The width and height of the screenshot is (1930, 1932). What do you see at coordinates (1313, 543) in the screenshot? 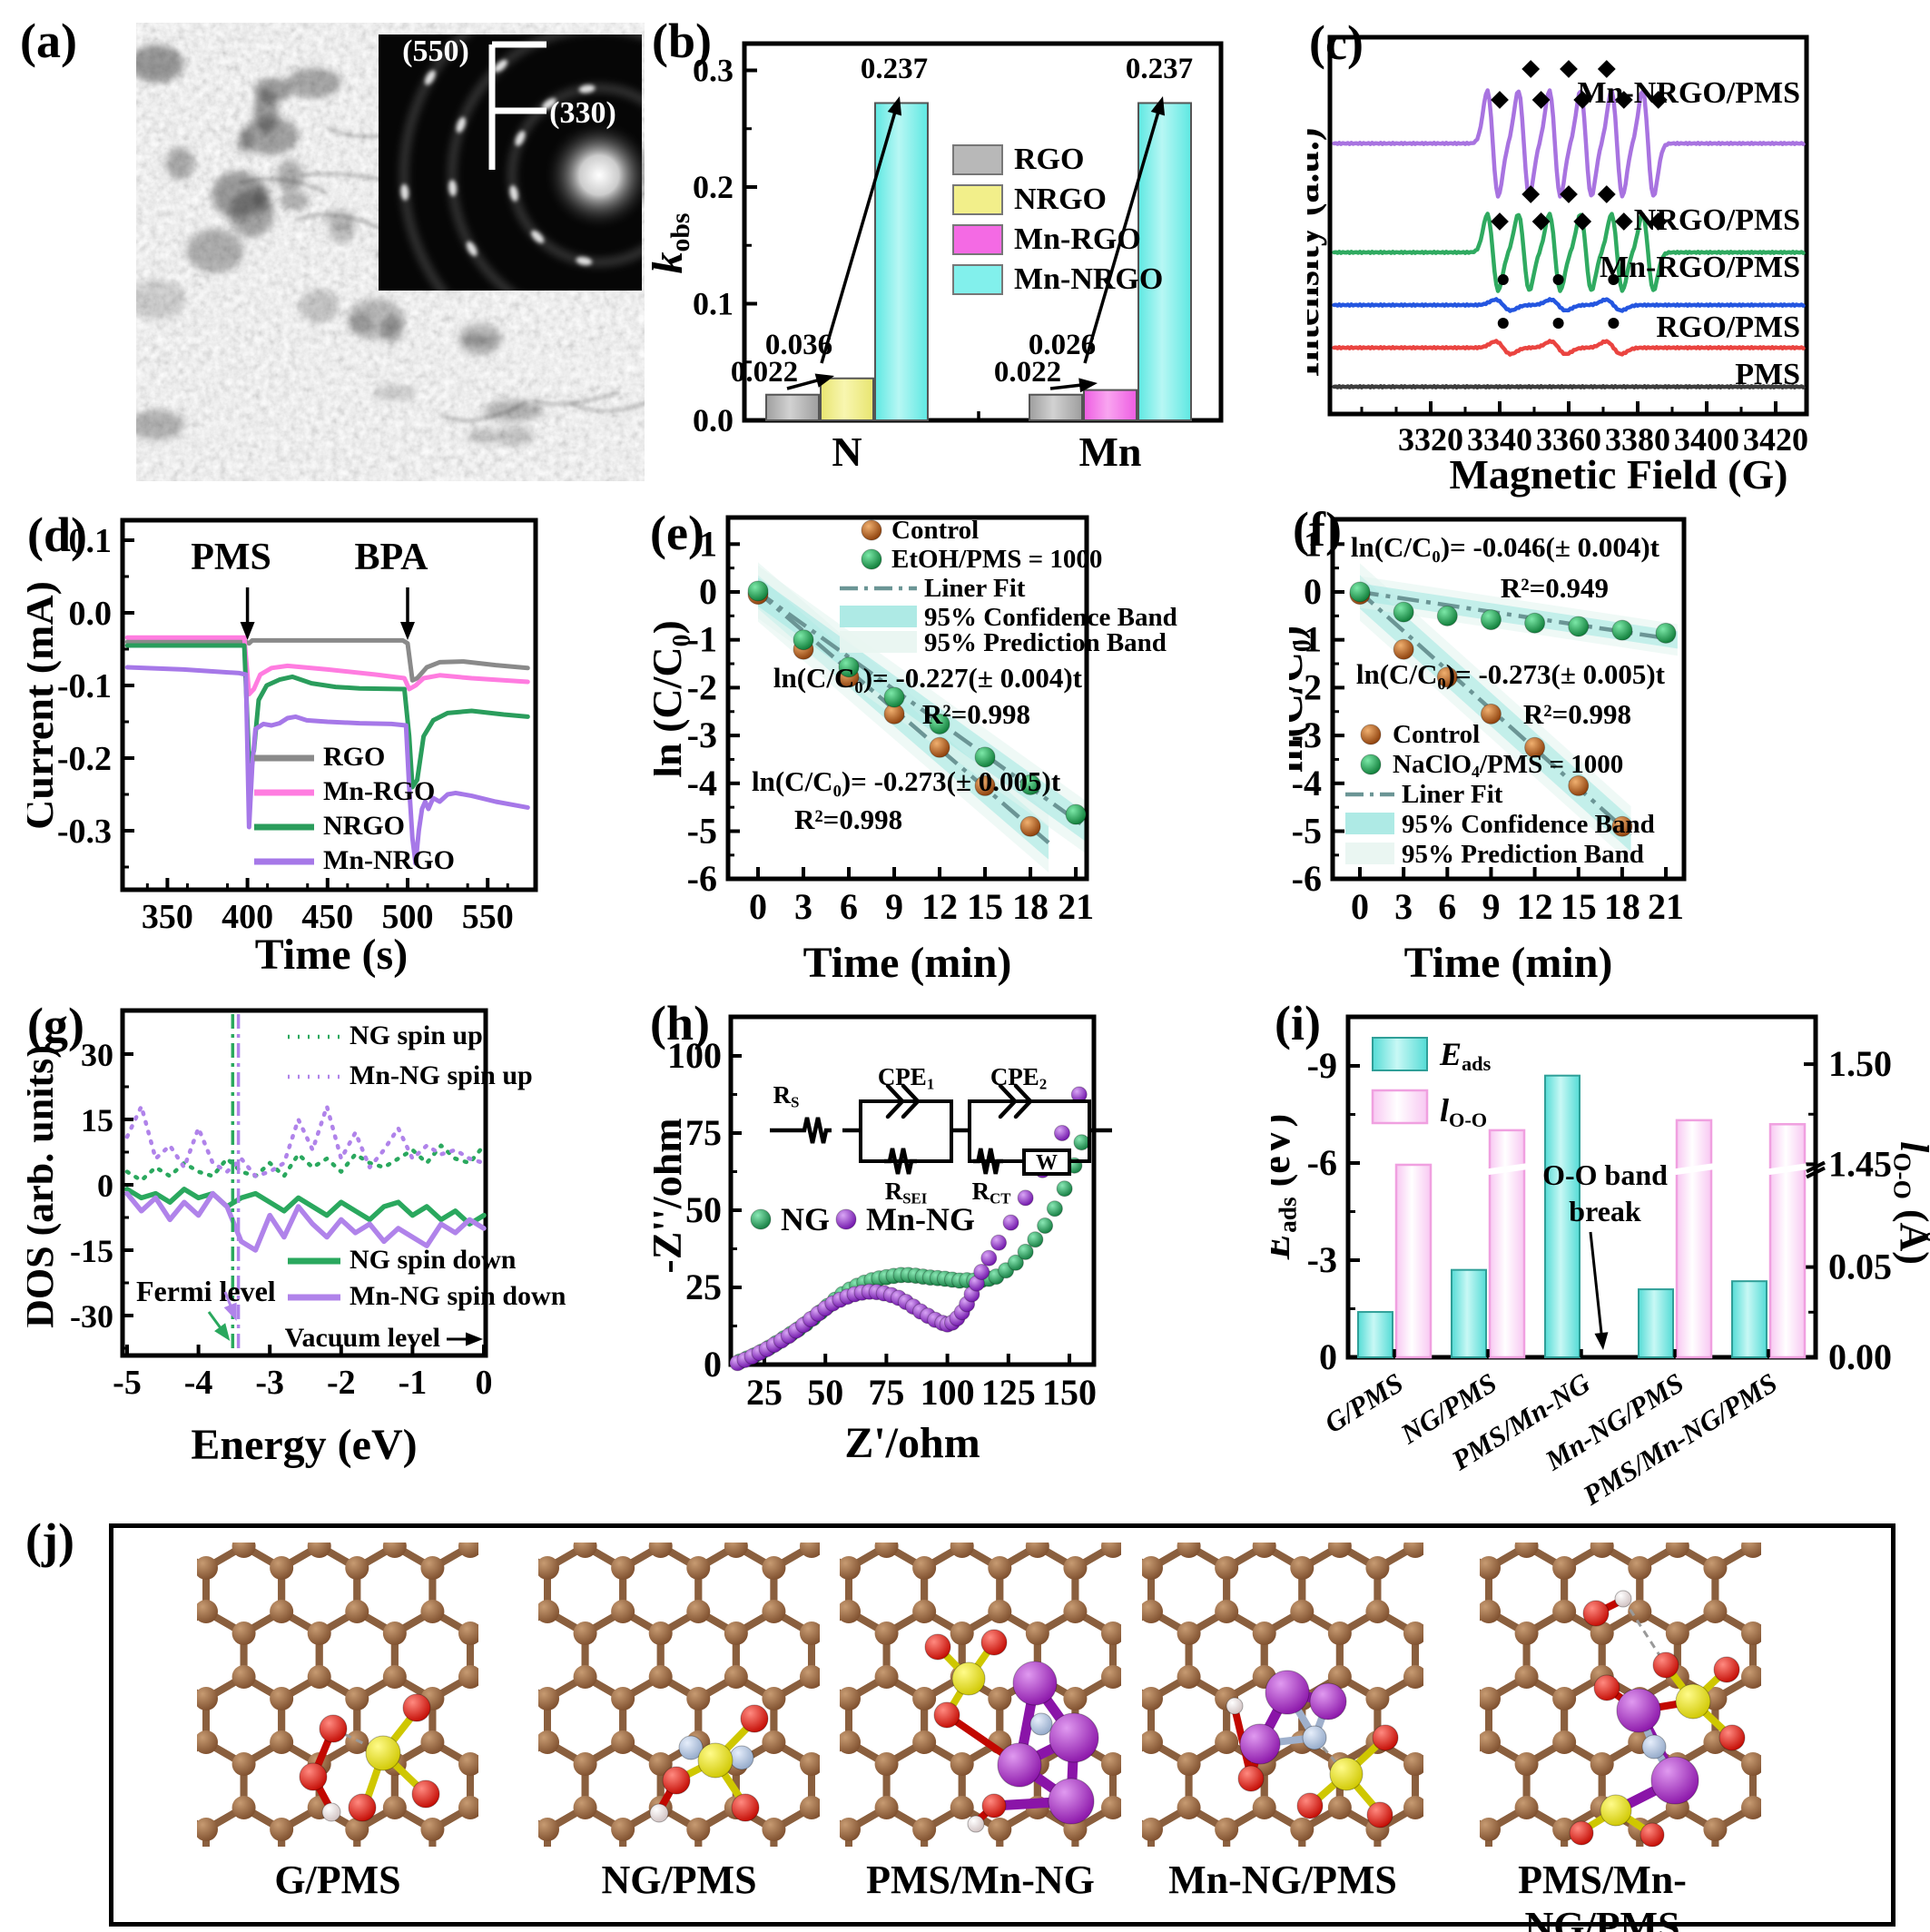
I see `y-tick-label: 1` at bounding box center [1313, 543].